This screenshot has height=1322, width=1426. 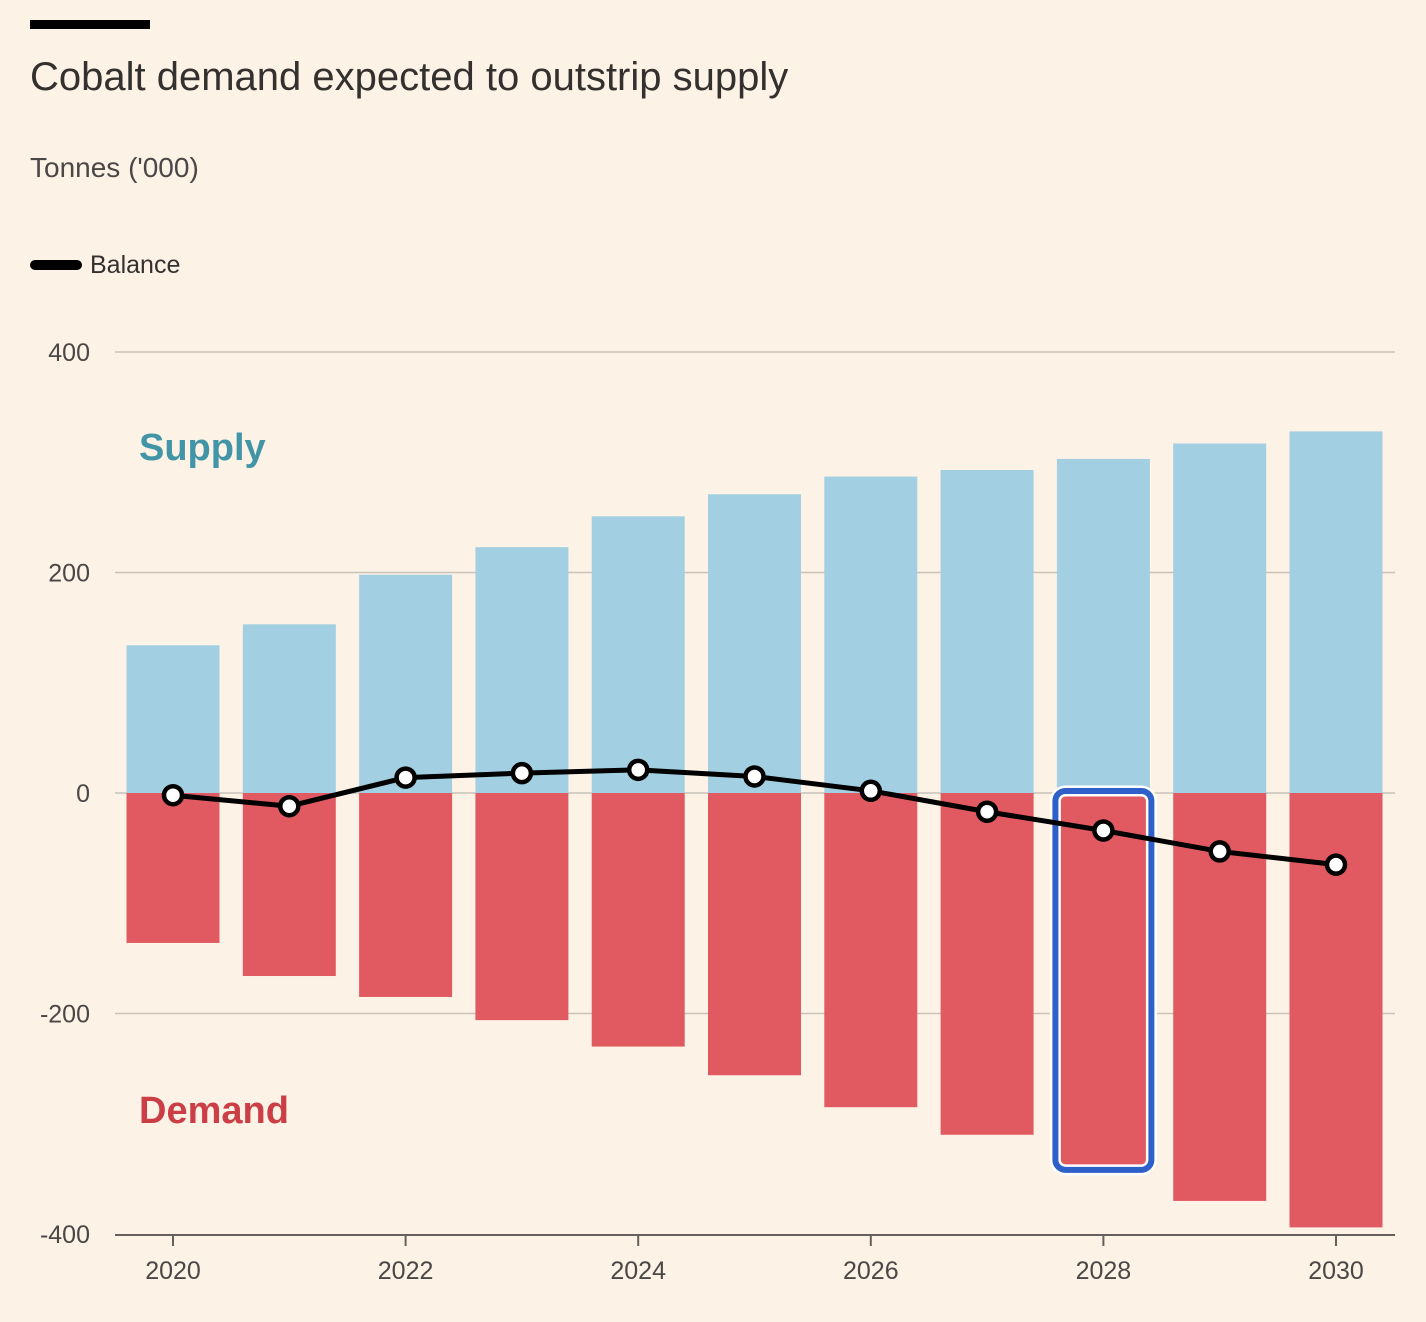 What do you see at coordinates (65, 794) in the screenshot?
I see `y-axis-labels: 400 200 0 -200 -400` at bounding box center [65, 794].